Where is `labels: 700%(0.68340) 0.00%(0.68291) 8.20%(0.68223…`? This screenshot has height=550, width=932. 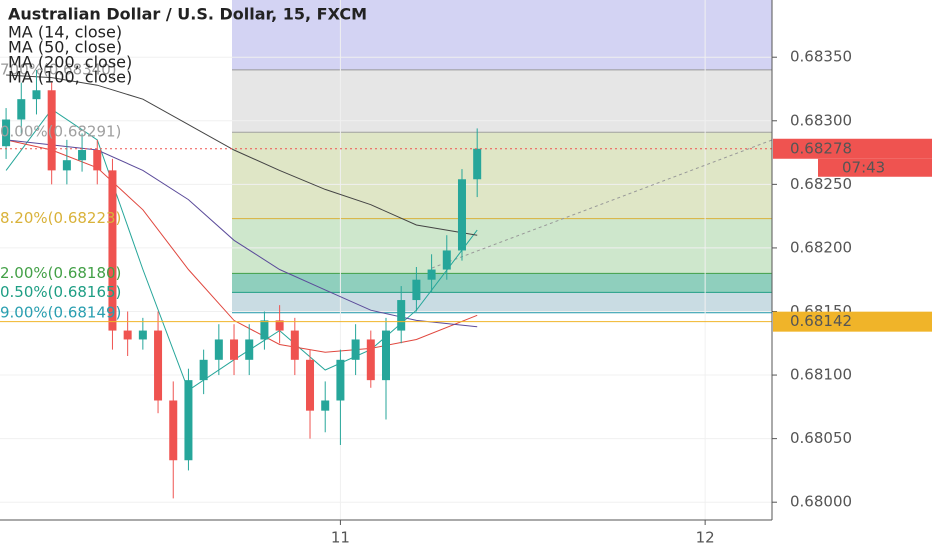 labels: 700%(0.68340) 0.00%(0.68291) 8.20%(0.68223… is located at coordinates (66, 172).